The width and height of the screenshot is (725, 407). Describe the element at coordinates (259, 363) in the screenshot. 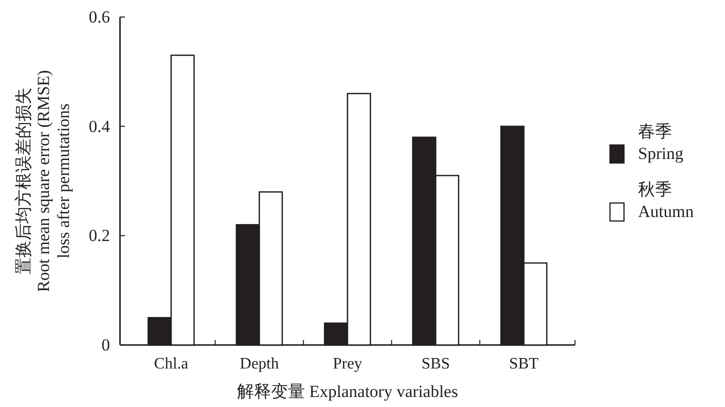

I see `x-tick-label: Depth` at that location.